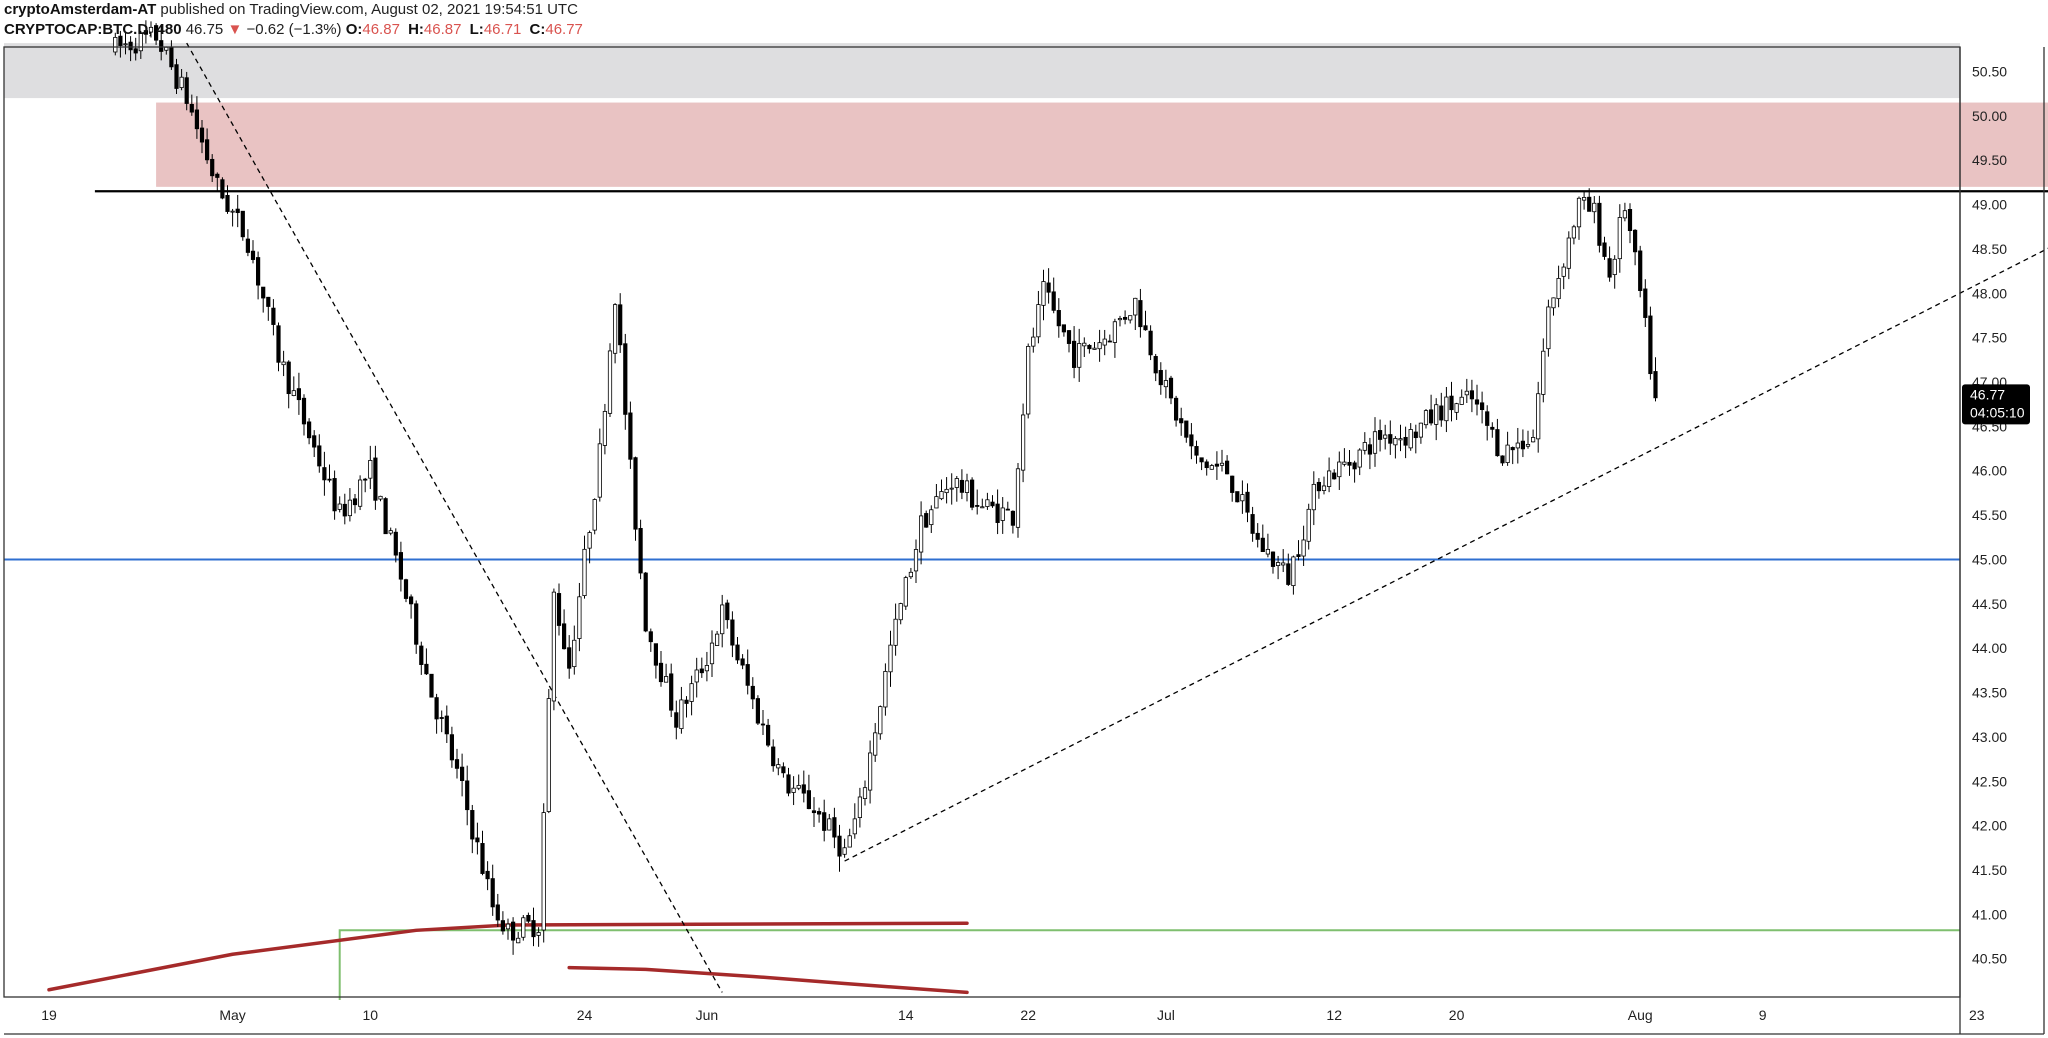 Image resolution: width=2048 pixels, height=1038 pixels. I want to click on open-label: O:, so click(354, 29).